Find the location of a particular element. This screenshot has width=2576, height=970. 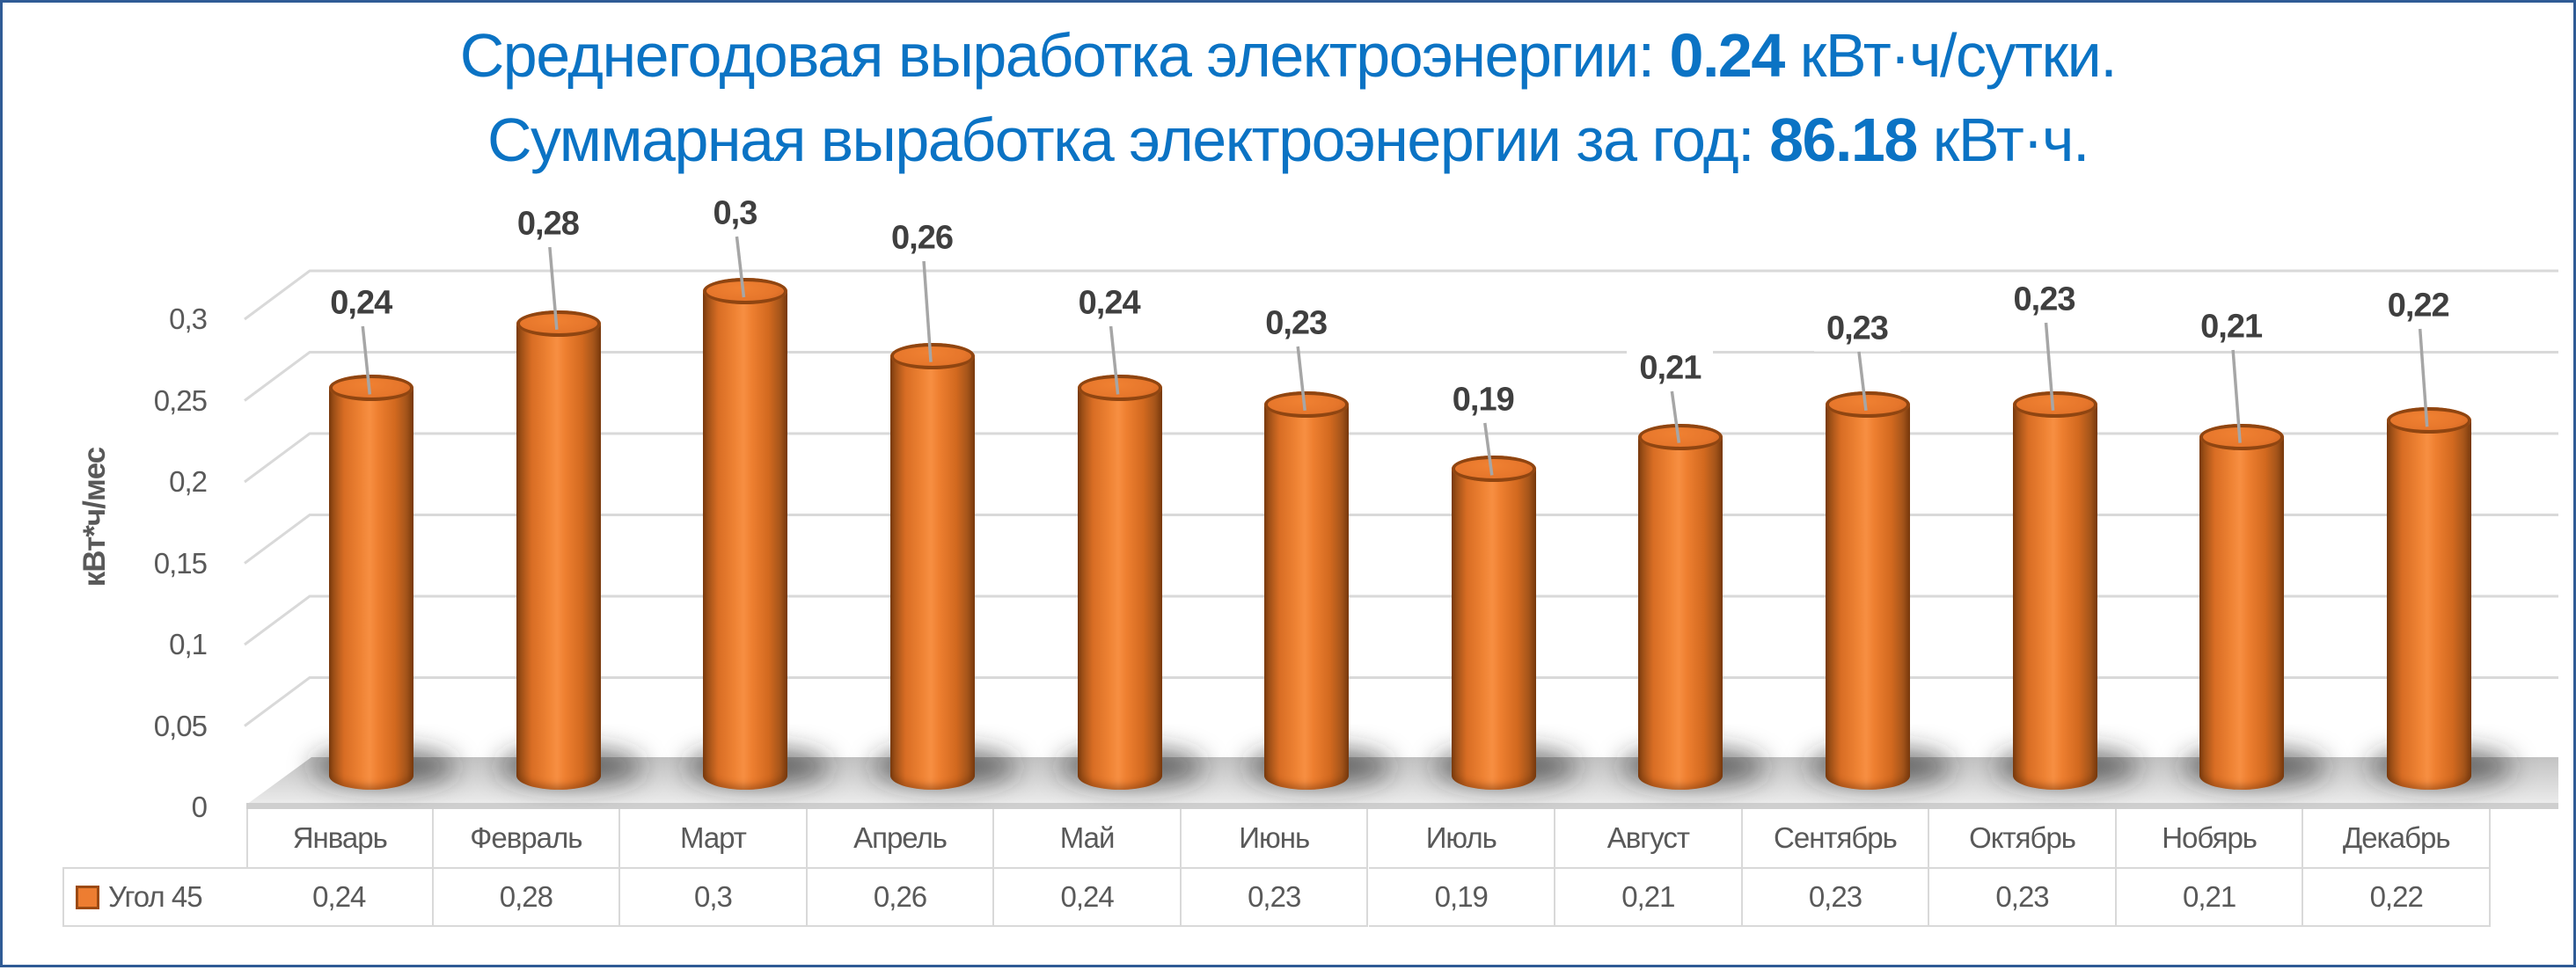

data-label-Сентябрь: 0,23 is located at coordinates (1856, 329).